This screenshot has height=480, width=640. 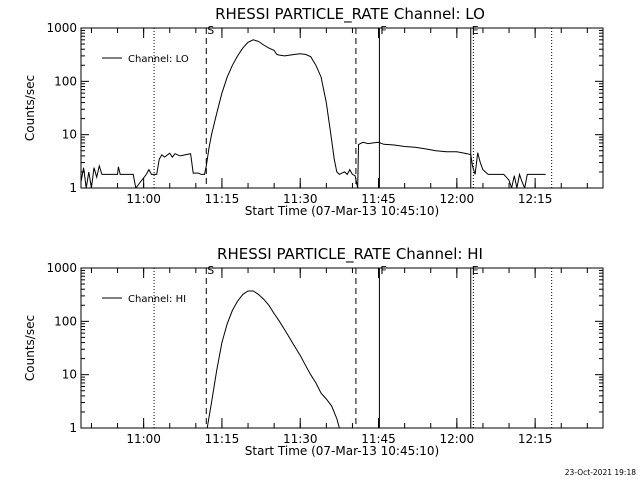 What do you see at coordinates (158, 59) in the screenshot?
I see `legend-label: Channel: LO` at bounding box center [158, 59].